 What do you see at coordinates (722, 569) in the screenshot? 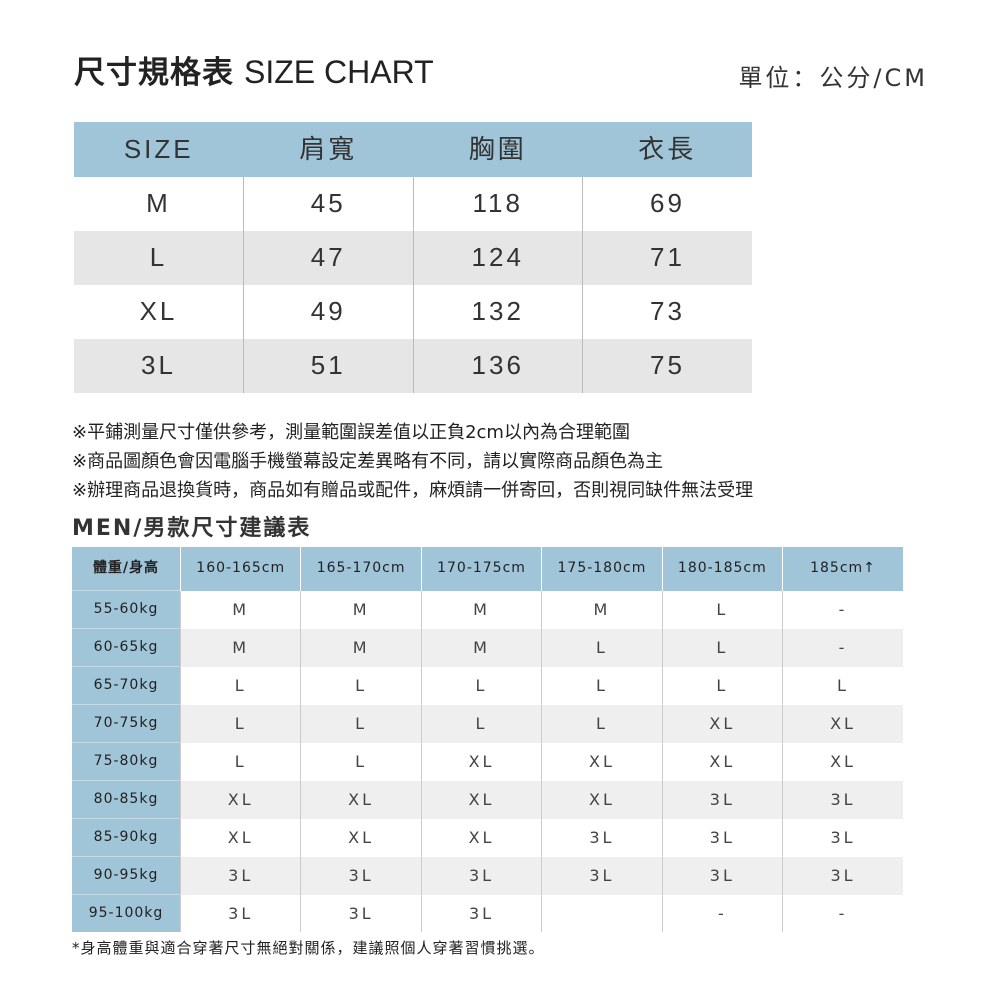
I see `column-header: 180-185cm` at bounding box center [722, 569].